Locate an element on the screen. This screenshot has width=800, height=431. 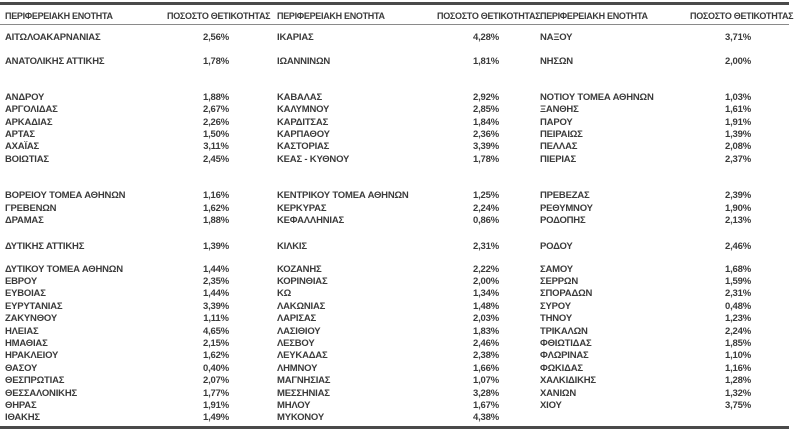
region-cell: ΑΡΚΑΔΙΑΣ is located at coordinates (29, 122).